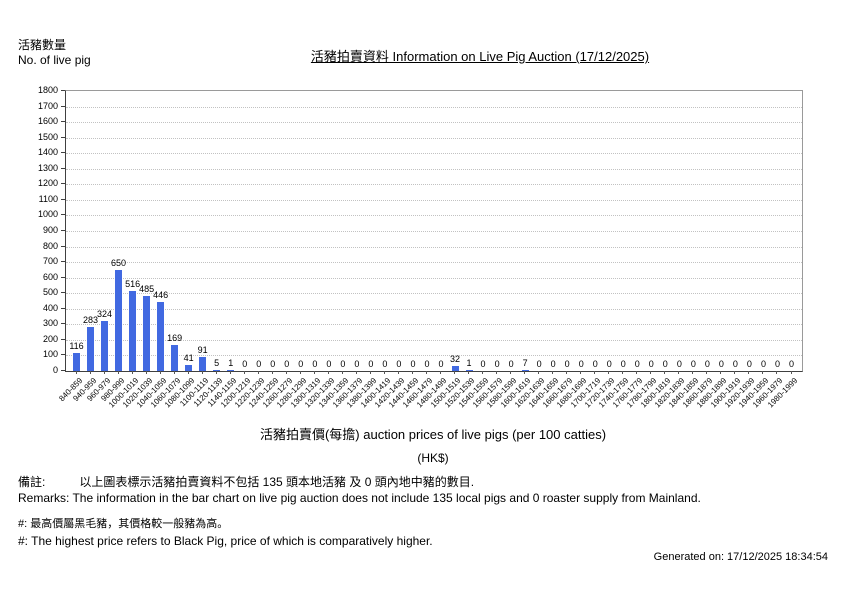  What do you see at coordinates (47, 121) in the screenshot?
I see `y-axis-tick-label: 1600` at bounding box center [47, 121].